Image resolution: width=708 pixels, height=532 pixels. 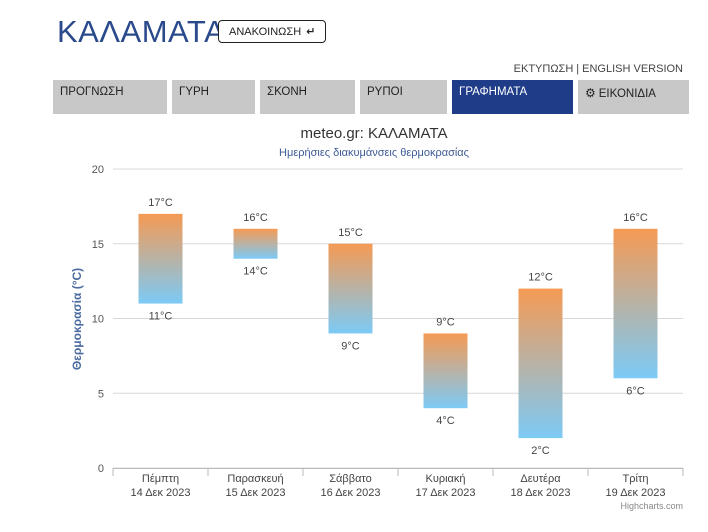 I want to click on tab-label: ΠΡΟΓΝΩΣΗ, so click(x=92, y=92).